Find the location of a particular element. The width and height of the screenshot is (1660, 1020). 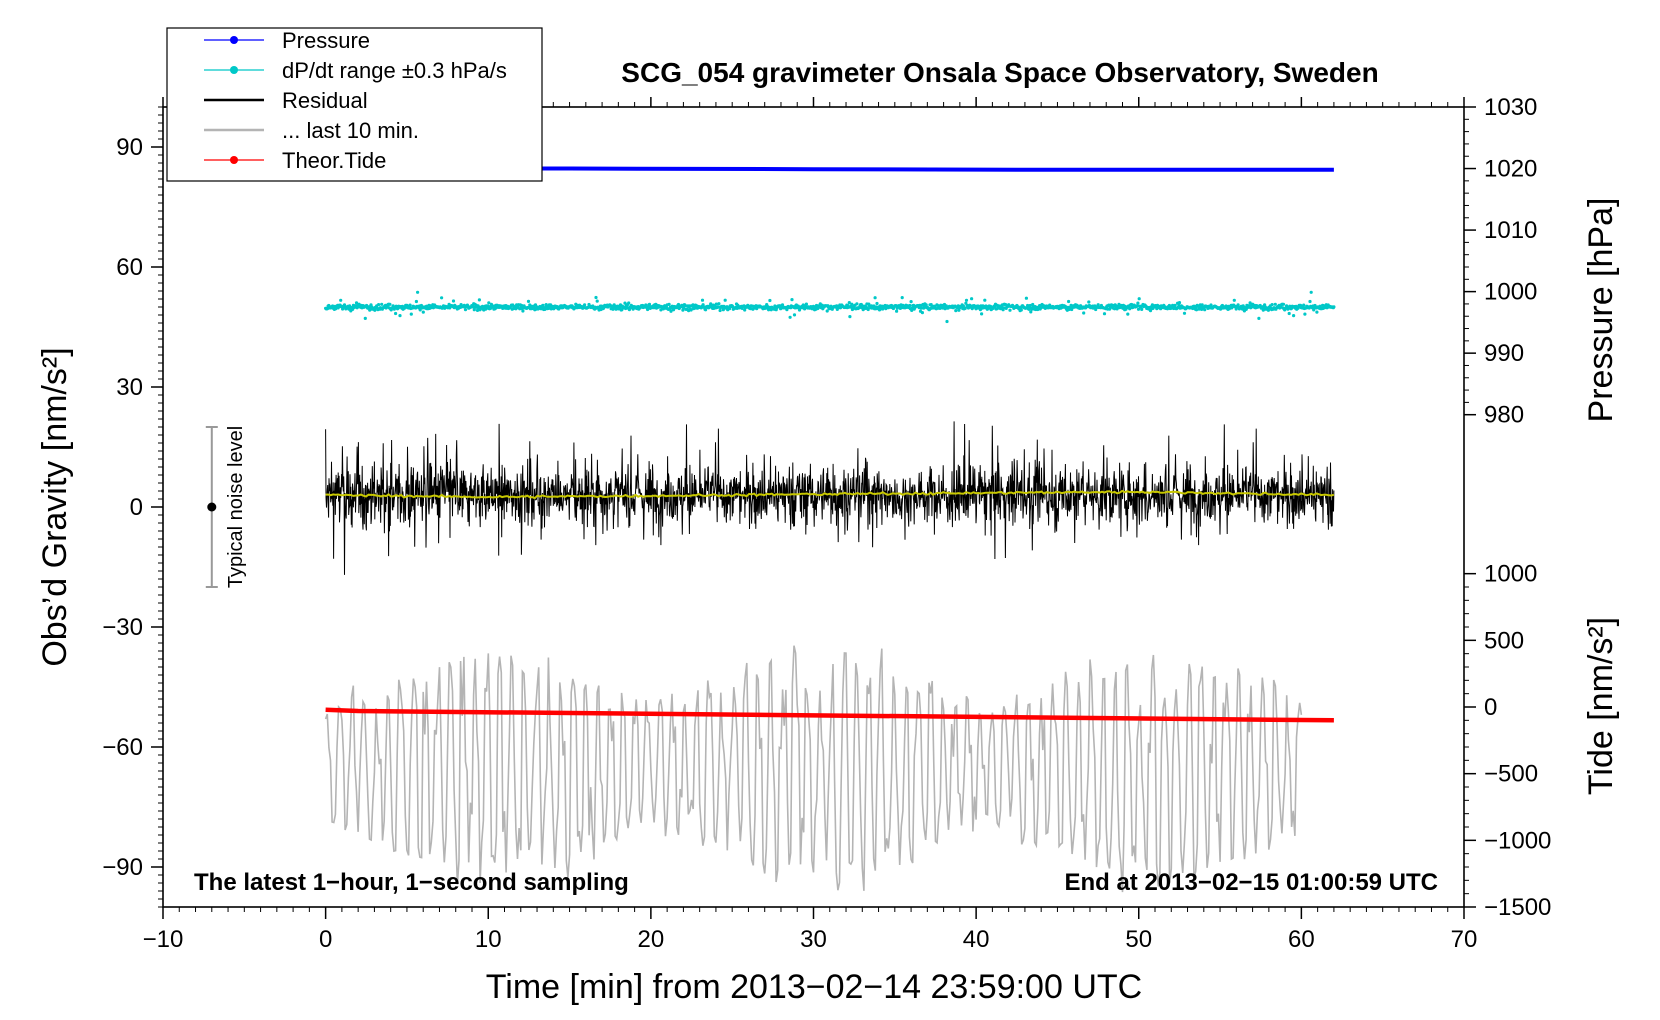

noise-level-label: Typical noise level is located at coordinates (236, 507).